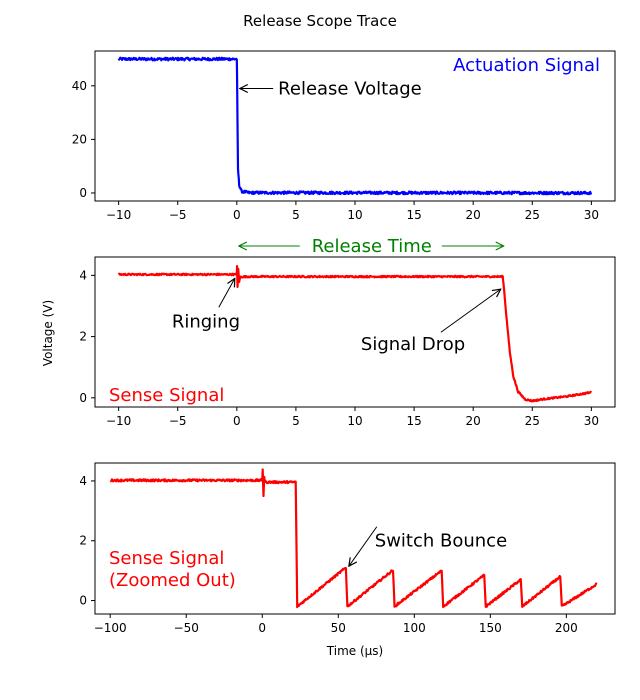  What do you see at coordinates (79, 86) in the screenshot?
I see `y-tick-label: 40` at bounding box center [79, 86].